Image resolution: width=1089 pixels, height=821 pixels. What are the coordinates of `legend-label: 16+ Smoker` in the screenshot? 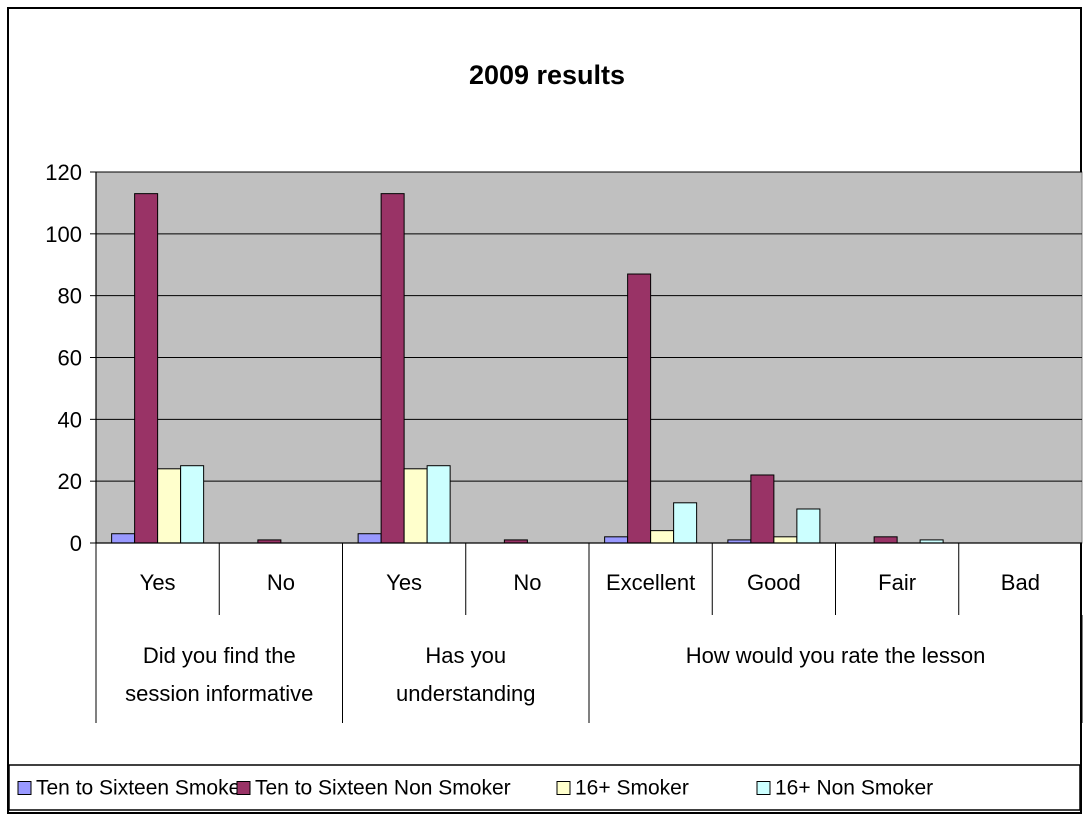 It's located at (632, 788).